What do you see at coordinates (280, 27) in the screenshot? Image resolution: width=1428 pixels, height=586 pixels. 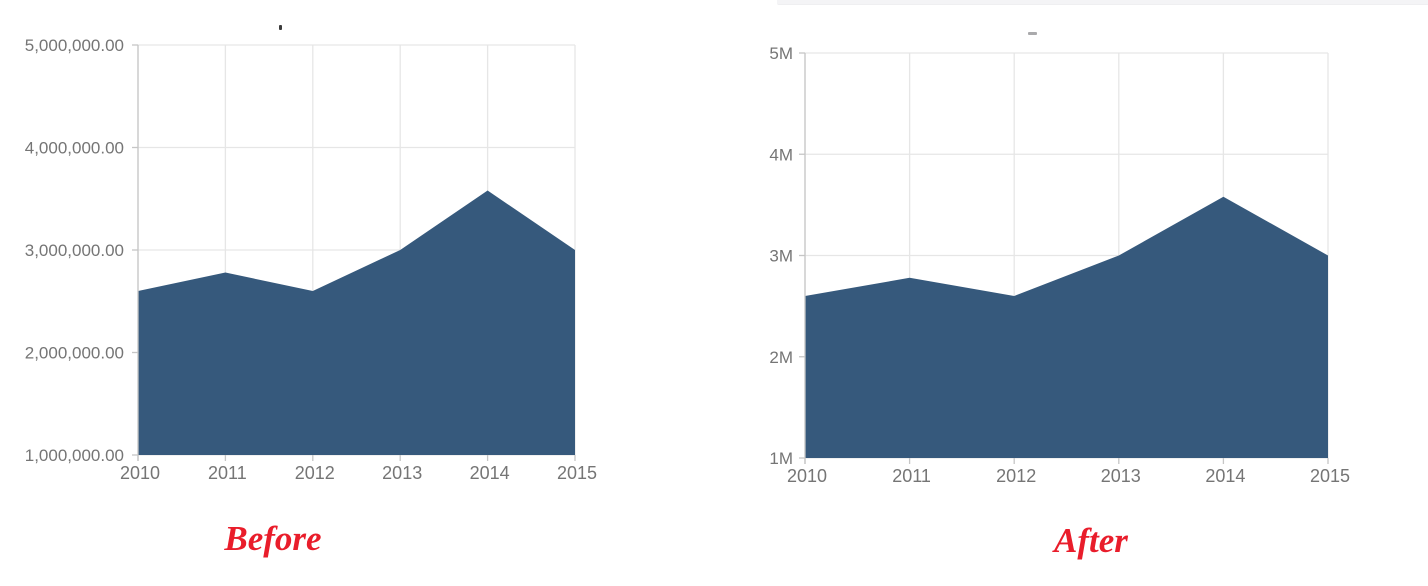 I see `left-chart-artifact-dot` at bounding box center [280, 27].